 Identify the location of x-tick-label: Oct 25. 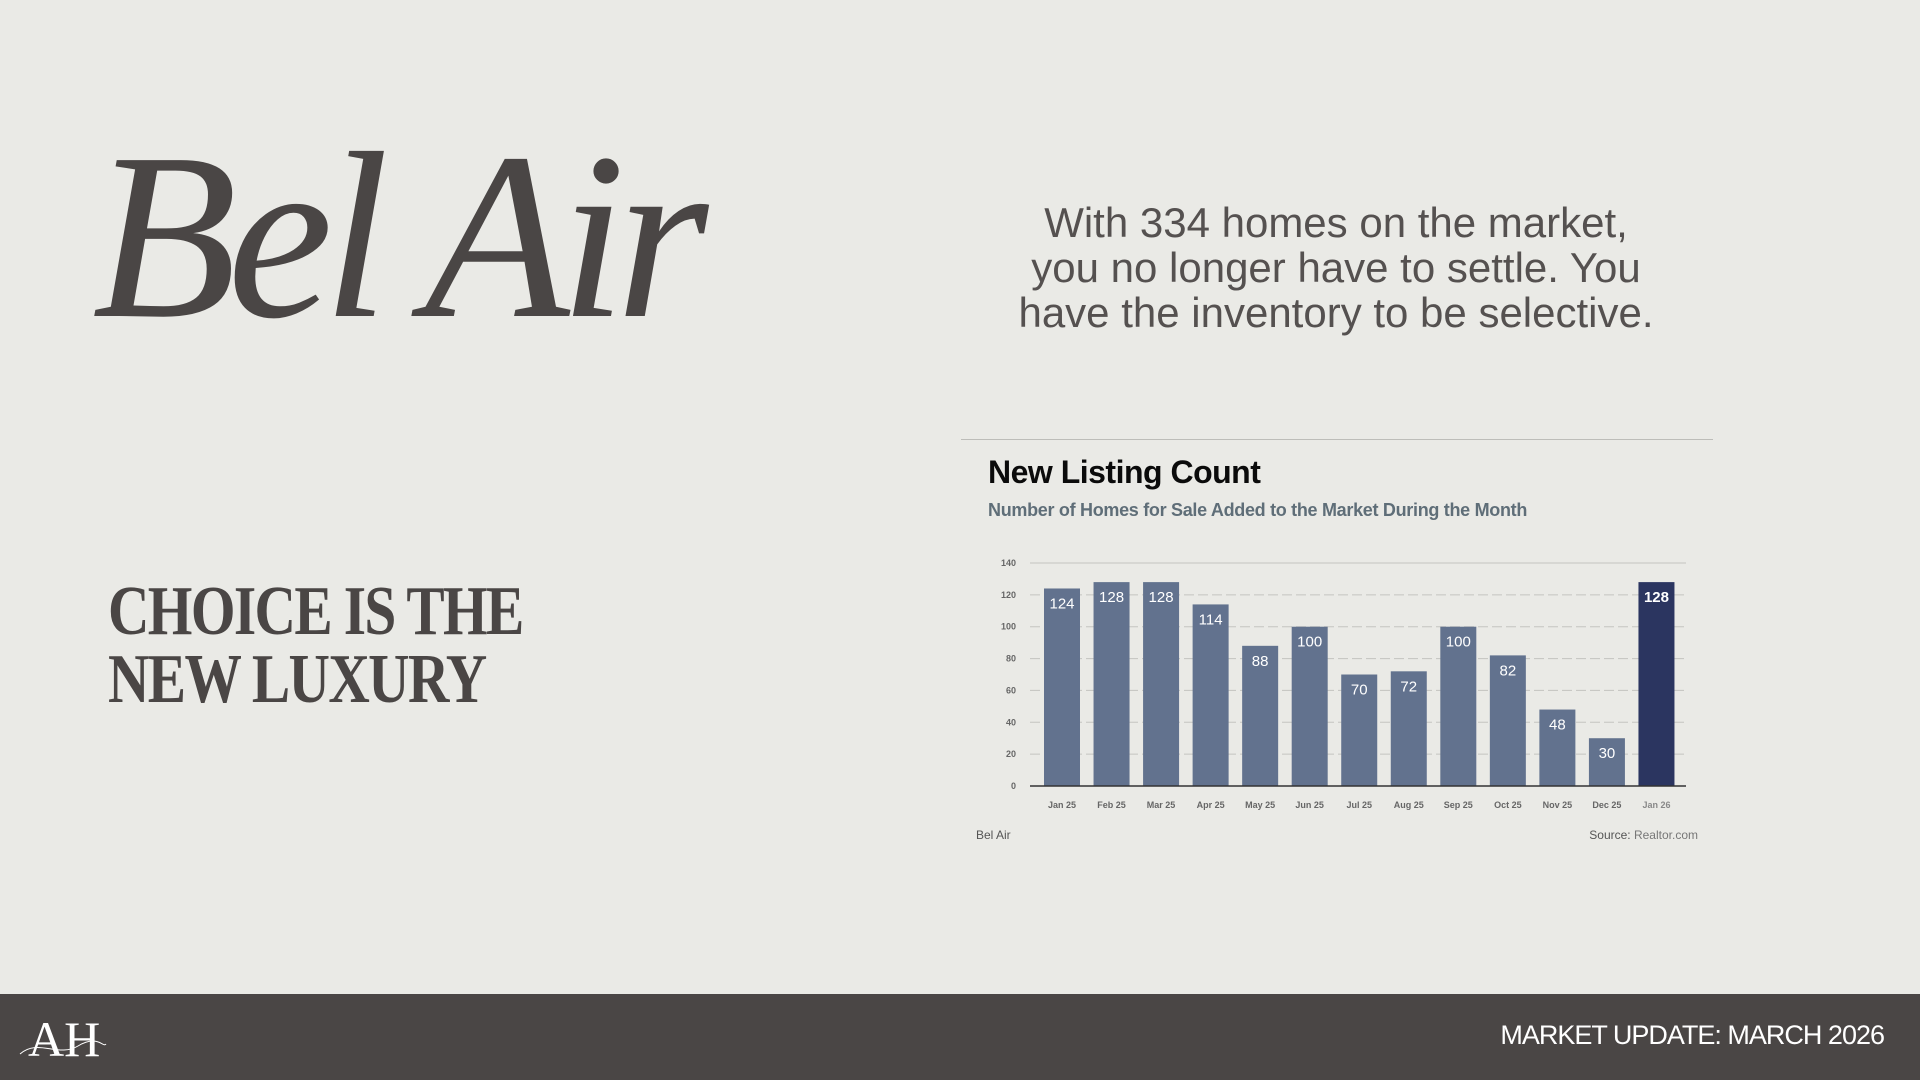
(1508, 805).